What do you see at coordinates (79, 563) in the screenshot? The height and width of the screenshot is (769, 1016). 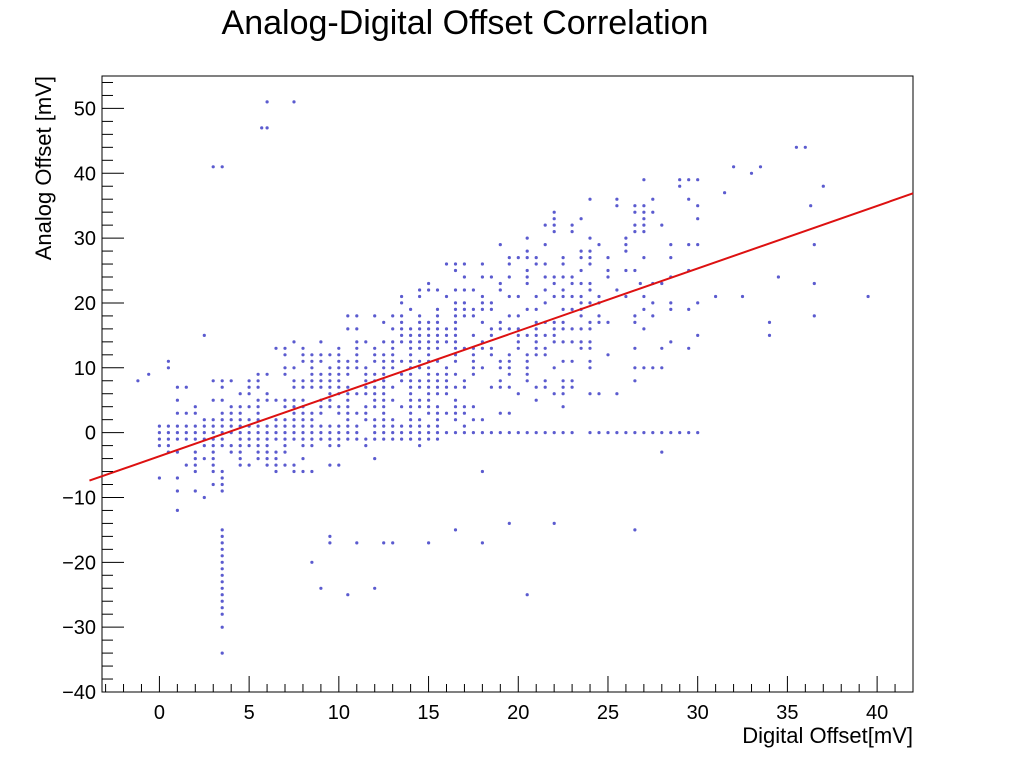 I see `y-tick-label: −20` at bounding box center [79, 563].